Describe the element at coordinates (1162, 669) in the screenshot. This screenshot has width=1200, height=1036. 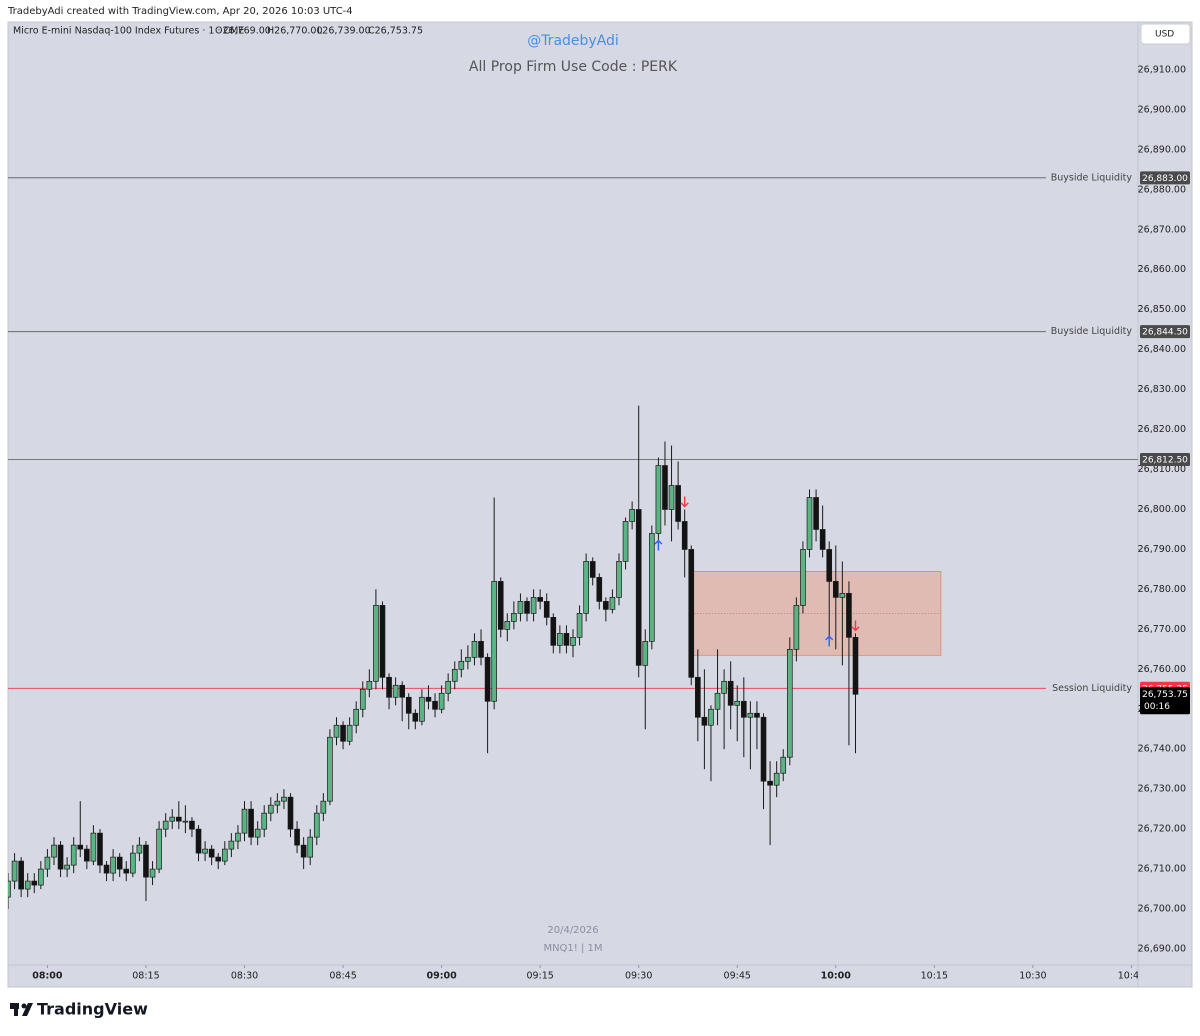
I see `y-tick-label: 26,760.00` at that location.